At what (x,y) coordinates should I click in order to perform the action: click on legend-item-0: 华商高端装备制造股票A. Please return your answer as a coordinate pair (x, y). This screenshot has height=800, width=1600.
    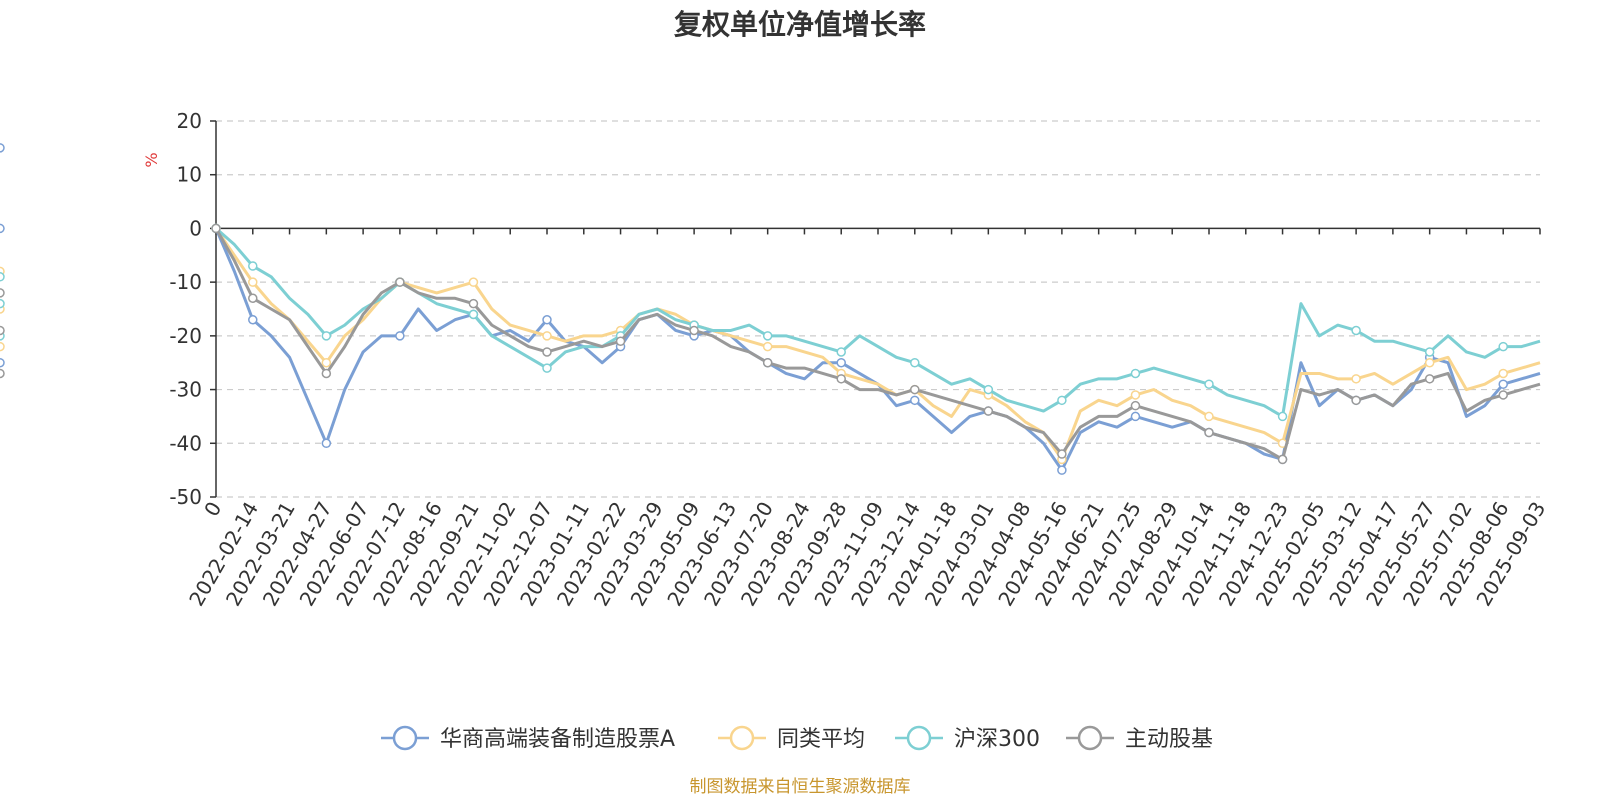
    Looking at the image, I should click on (528, 738).